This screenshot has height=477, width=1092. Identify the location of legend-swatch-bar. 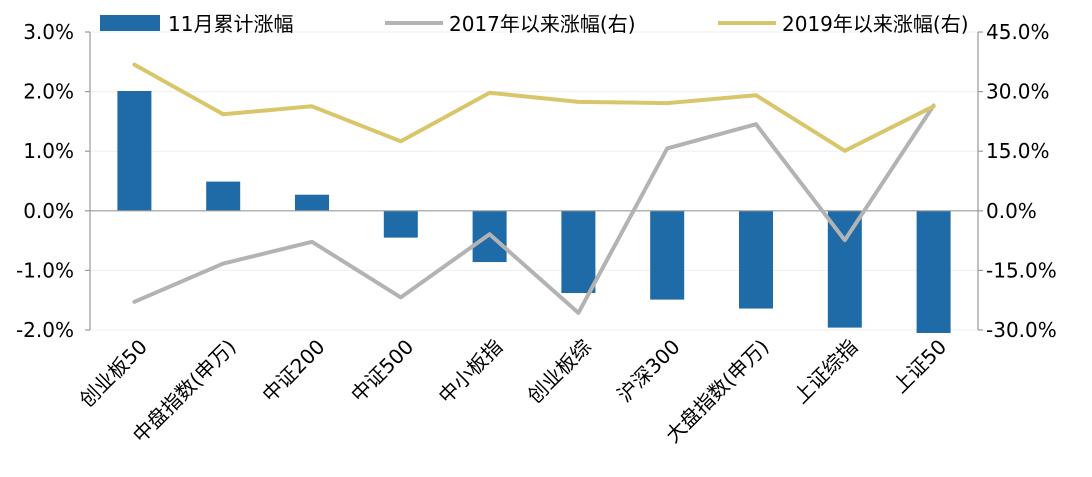
(130, 23).